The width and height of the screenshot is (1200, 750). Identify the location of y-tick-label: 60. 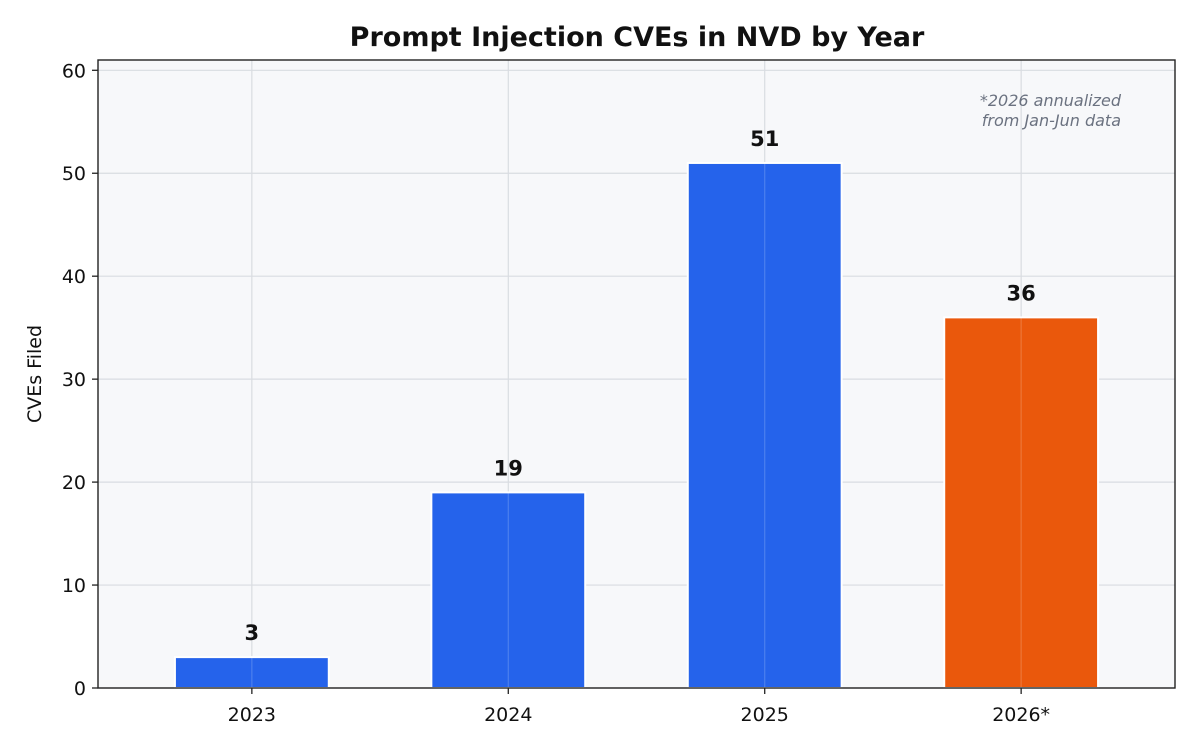
(74, 71).